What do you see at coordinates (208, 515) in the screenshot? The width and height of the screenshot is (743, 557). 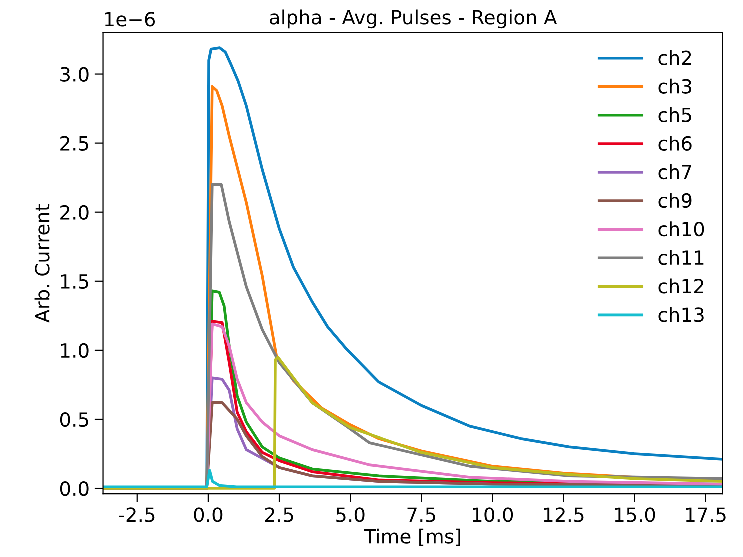 I see `x-tick-label: 0.0` at bounding box center [208, 515].